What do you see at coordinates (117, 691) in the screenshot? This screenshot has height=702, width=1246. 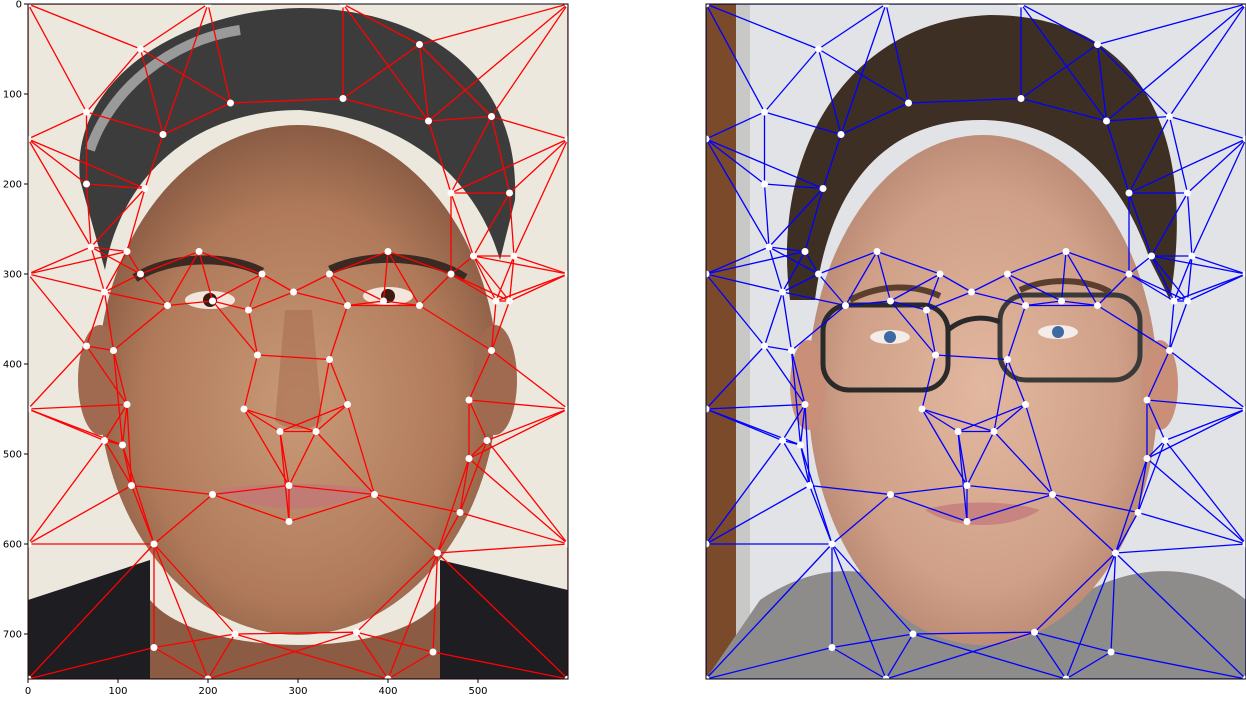 I see `x-tick-label: 100` at bounding box center [117, 691].